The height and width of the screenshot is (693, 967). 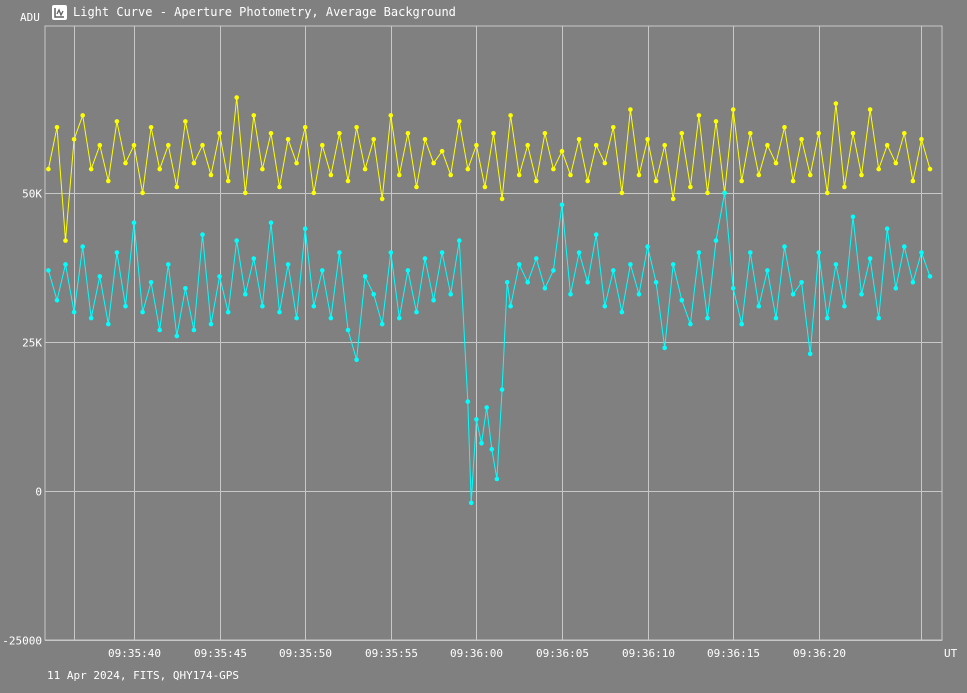 I want to click on x-tick-label: 09:35:55, so click(x=391, y=653).